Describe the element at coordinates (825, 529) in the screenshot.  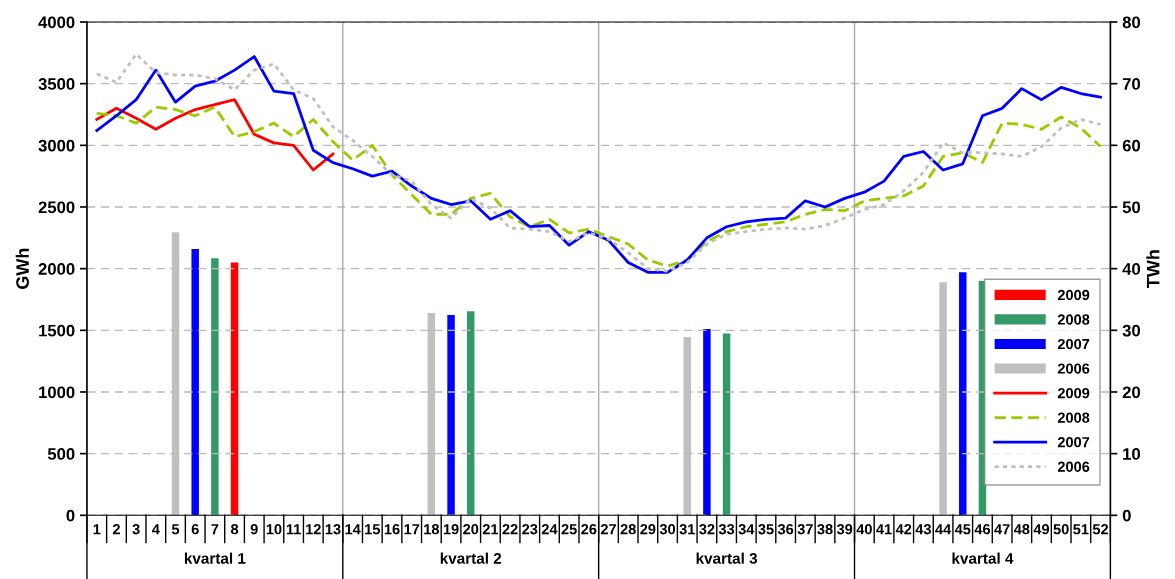
I see `x-tick-label: 38` at that location.